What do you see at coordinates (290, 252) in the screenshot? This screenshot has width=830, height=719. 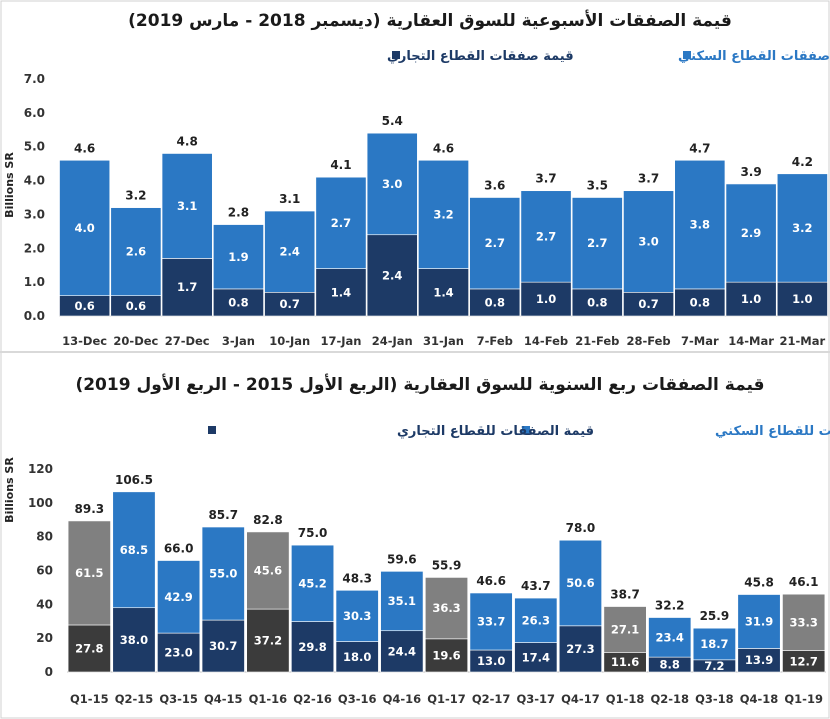 I see `data-label-residential: 2.4` at bounding box center [290, 252].